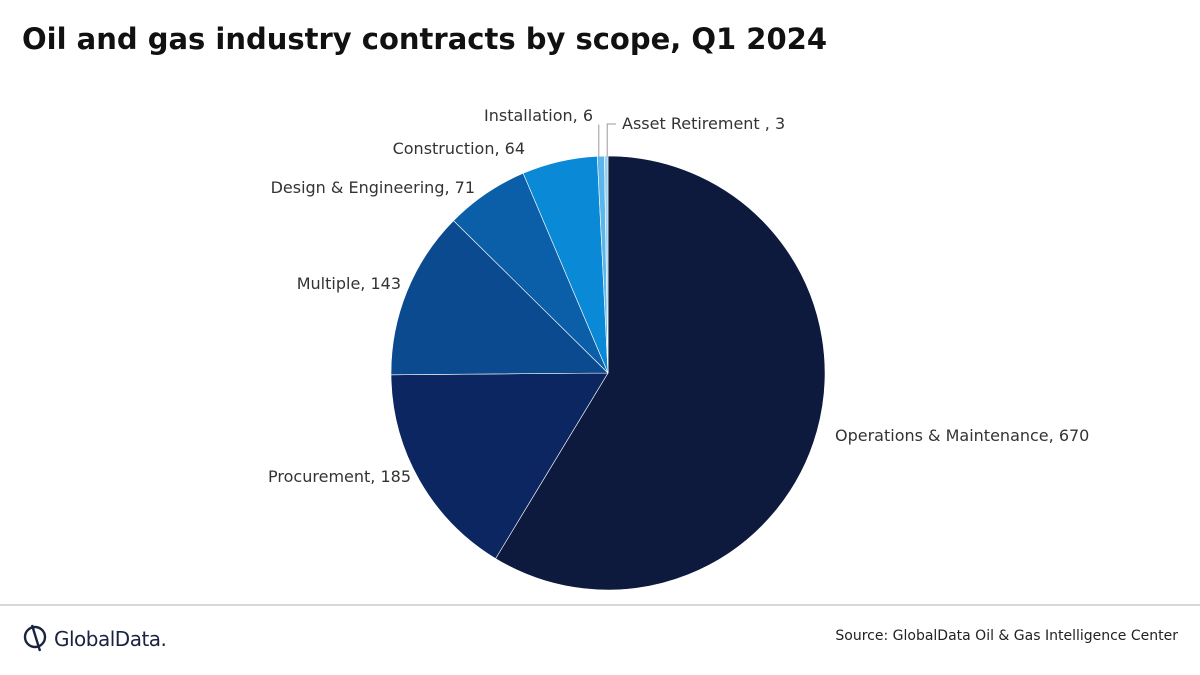 Image resolution: width=1200 pixels, height=675 pixels. What do you see at coordinates (600, 605) in the screenshot?
I see `footer-divider` at bounding box center [600, 605].